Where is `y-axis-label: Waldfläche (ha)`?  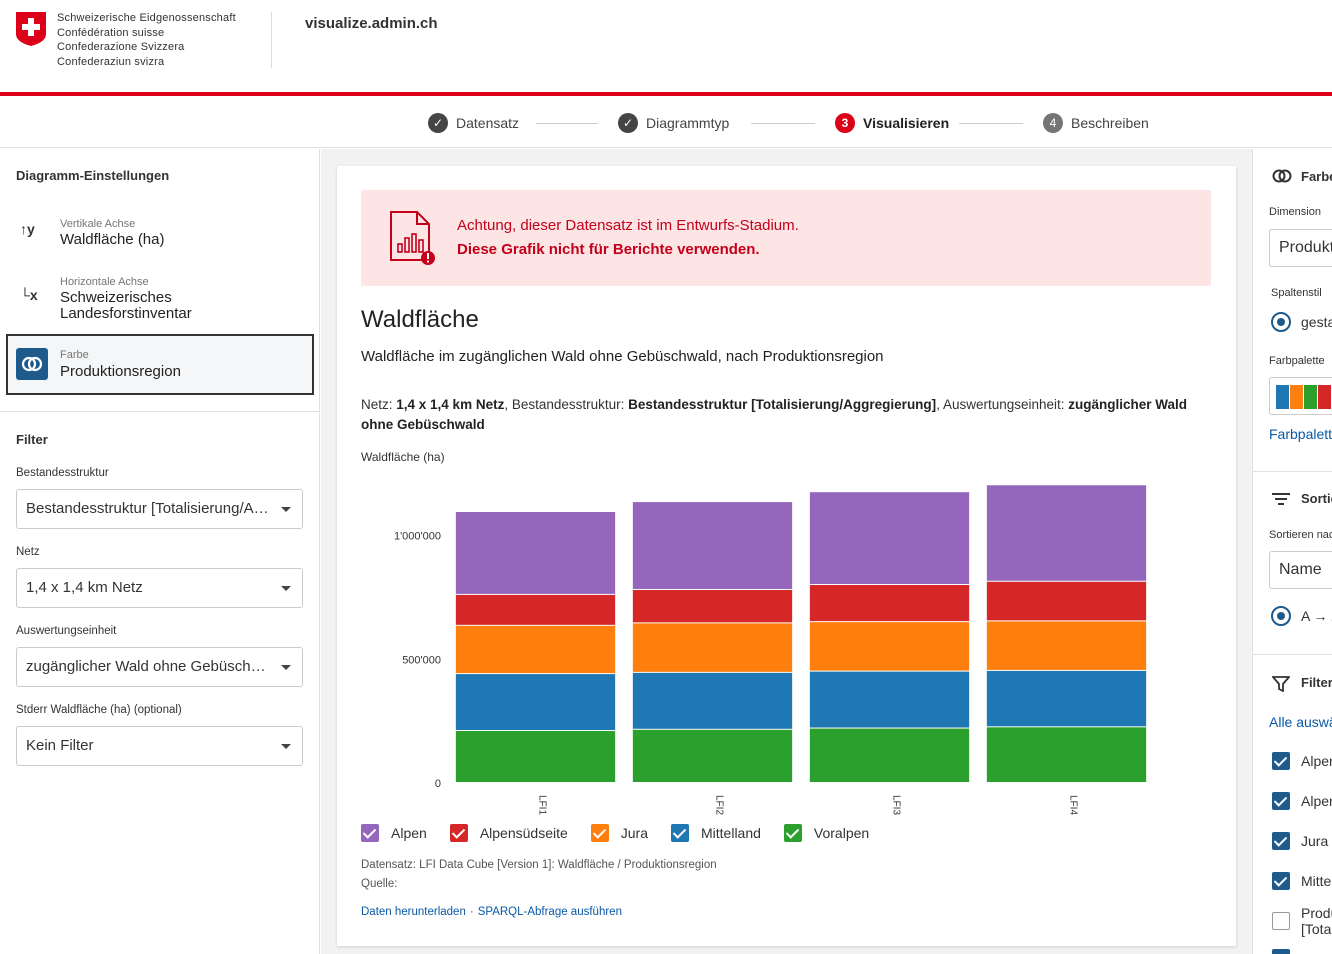 y-axis-label: Waldfläche (ha) is located at coordinates (403, 457).